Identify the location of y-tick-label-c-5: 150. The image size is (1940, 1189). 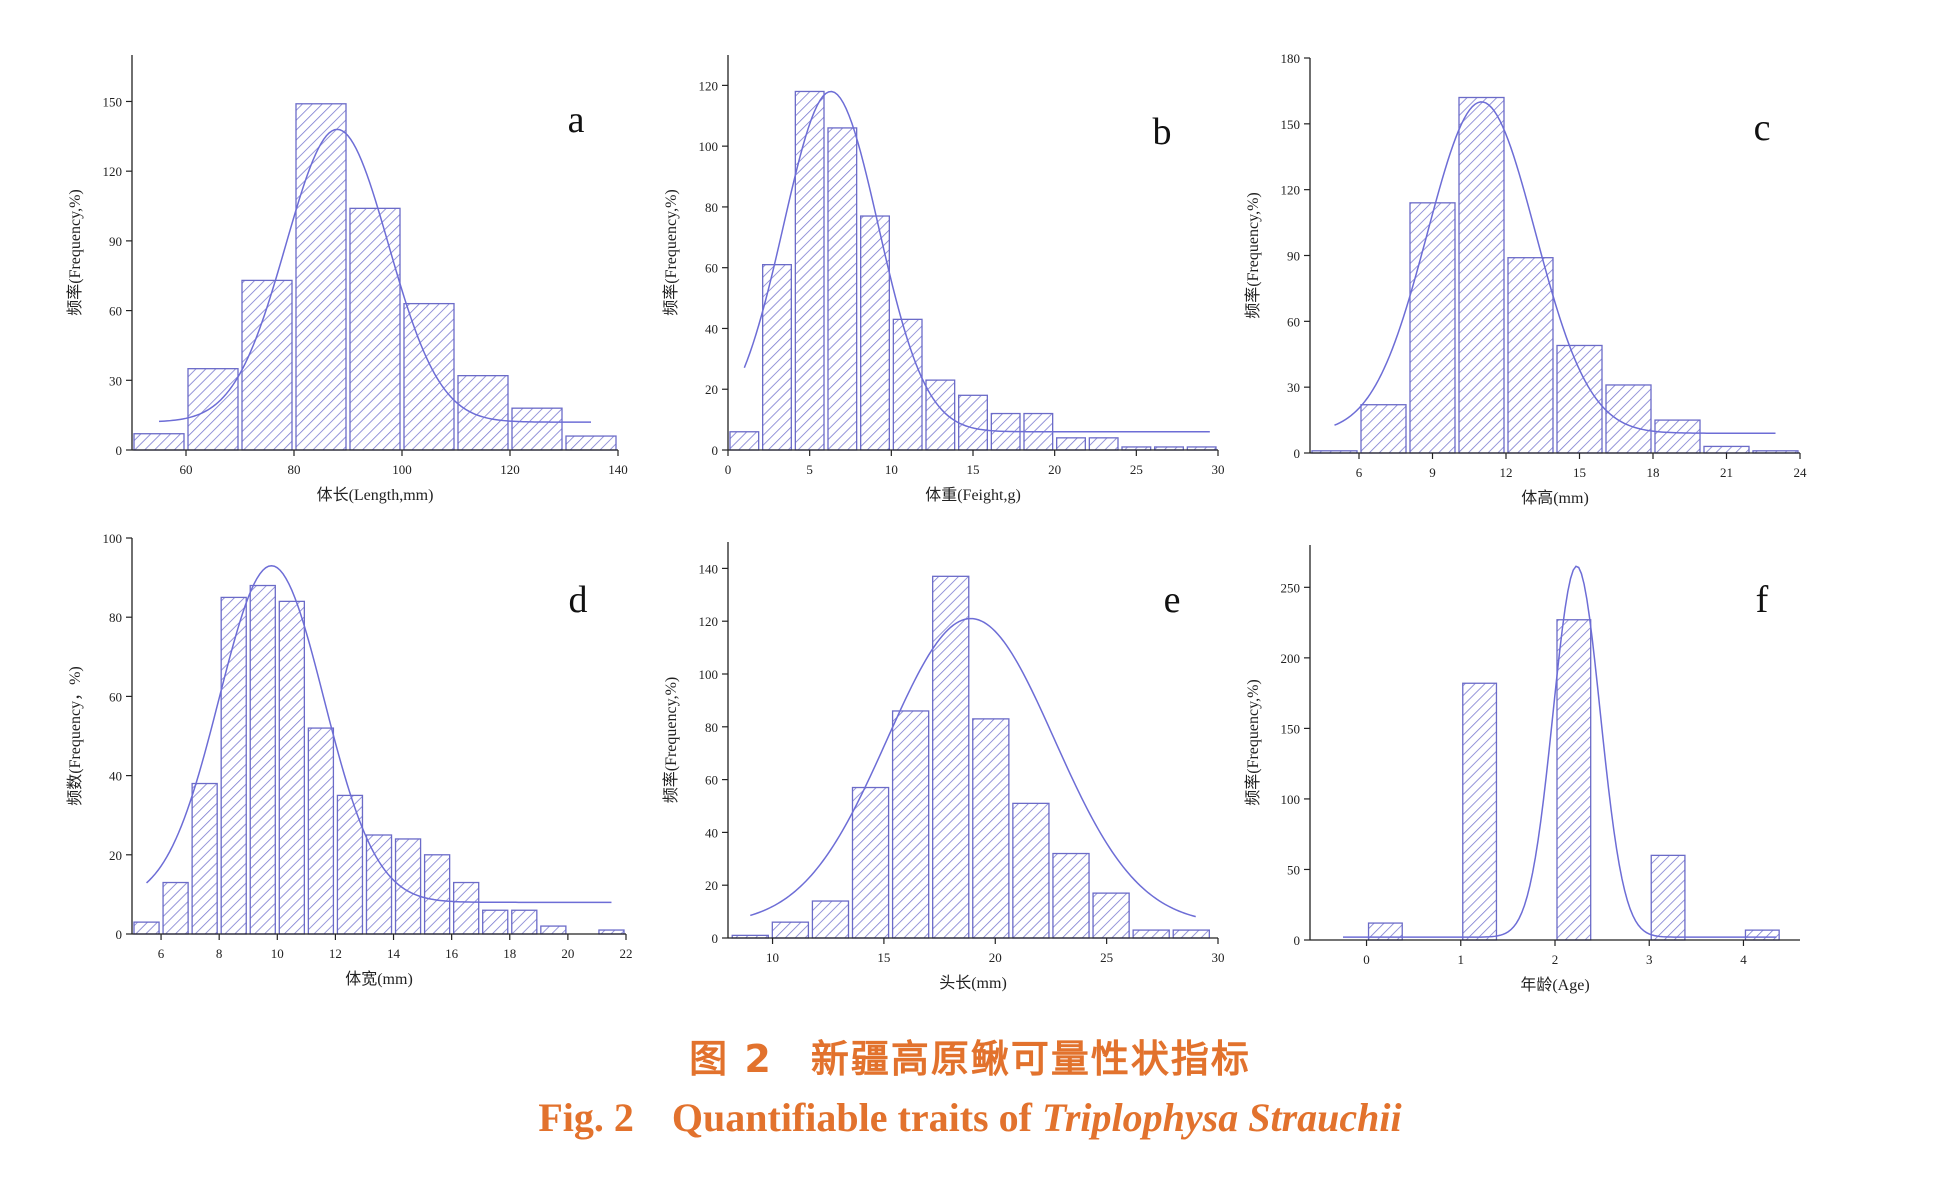
(1291, 124).